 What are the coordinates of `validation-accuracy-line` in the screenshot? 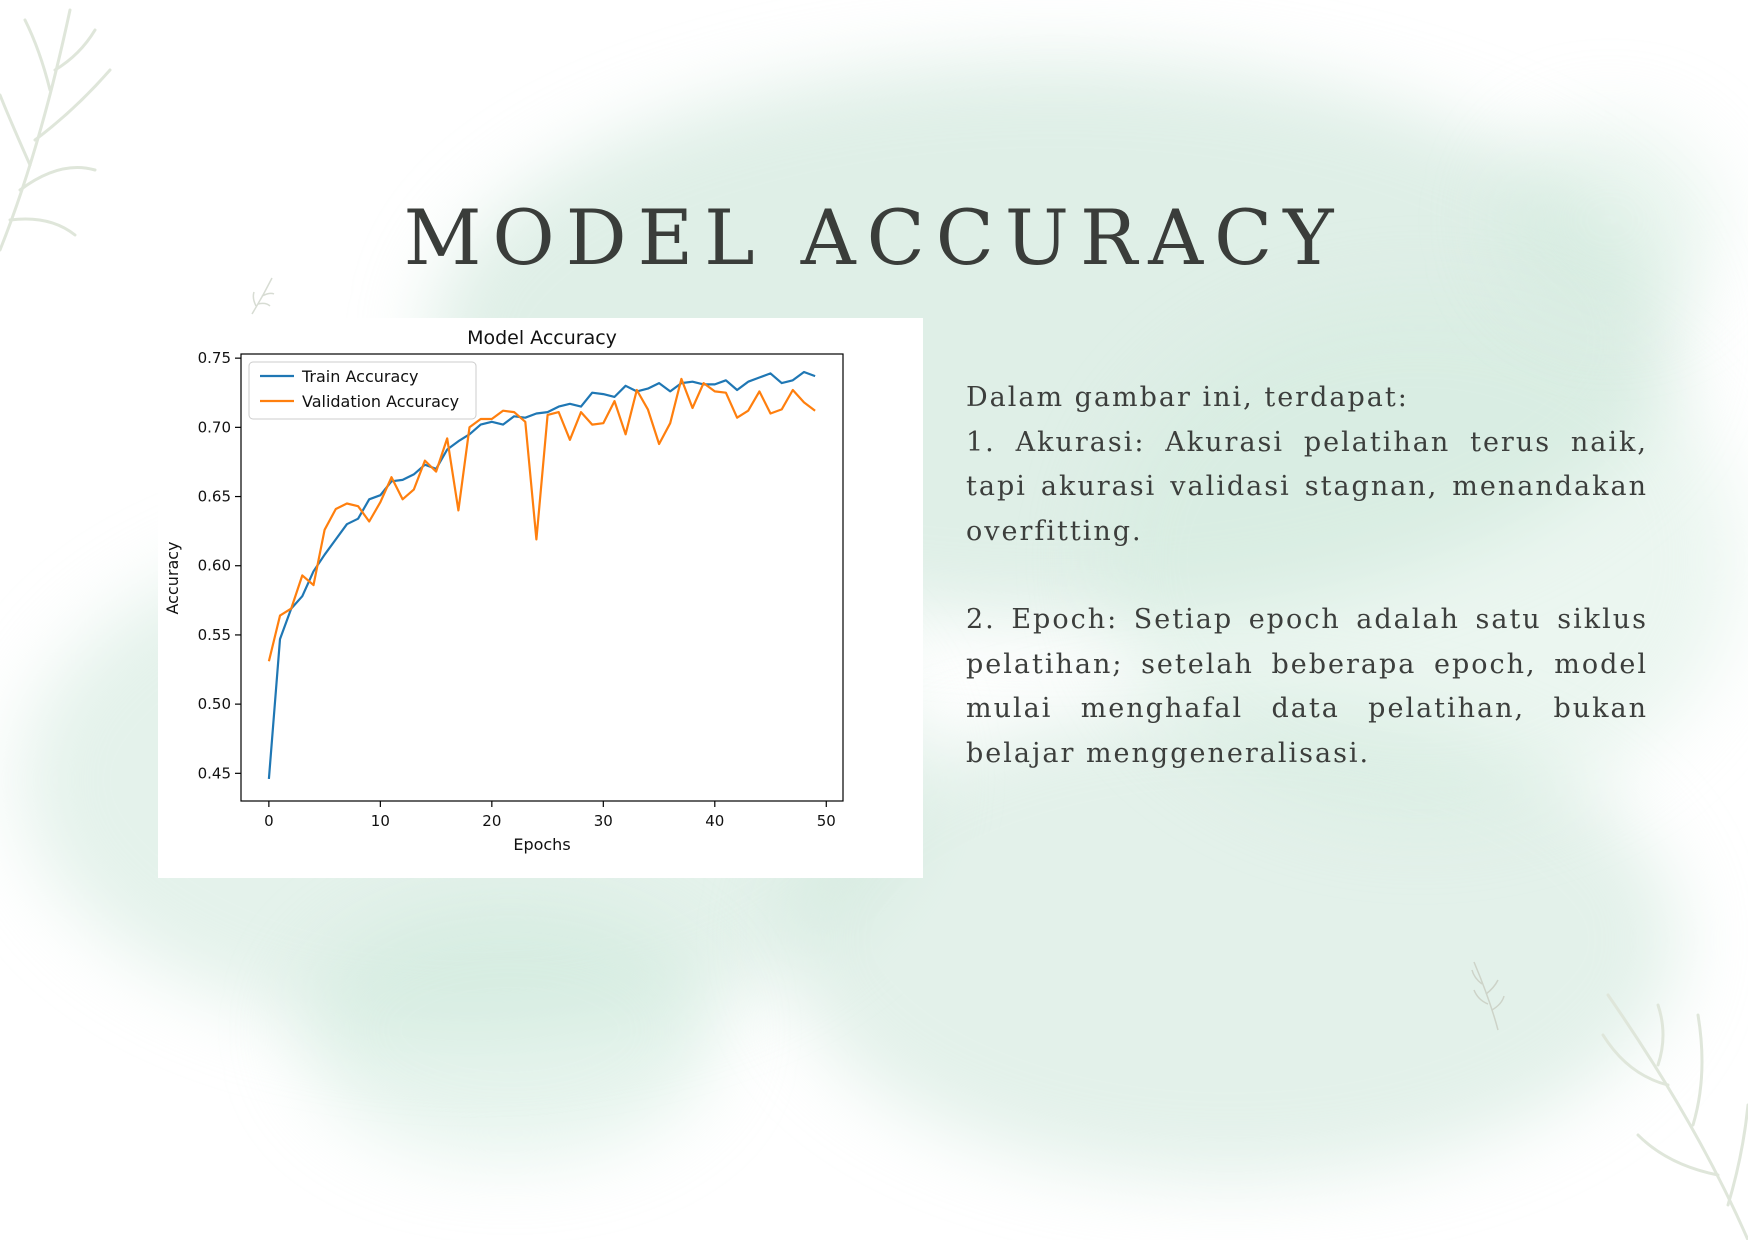 It's located at (541, 519).